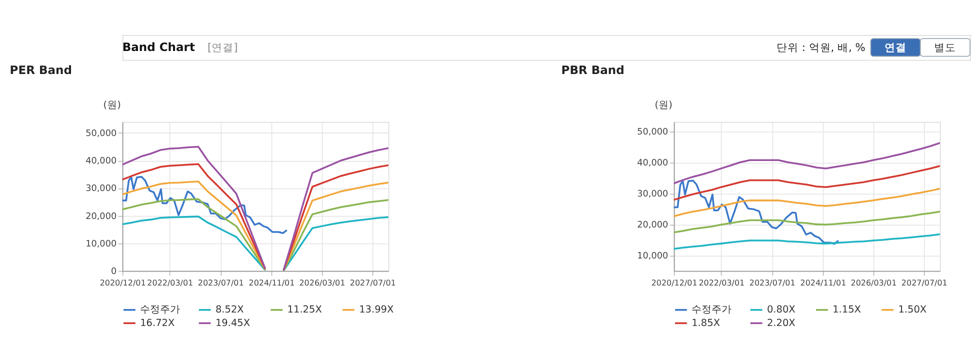 The height and width of the screenshot is (364, 978). Describe the element at coordinates (895, 47) in the screenshot. I see `text: 연결` at that location.